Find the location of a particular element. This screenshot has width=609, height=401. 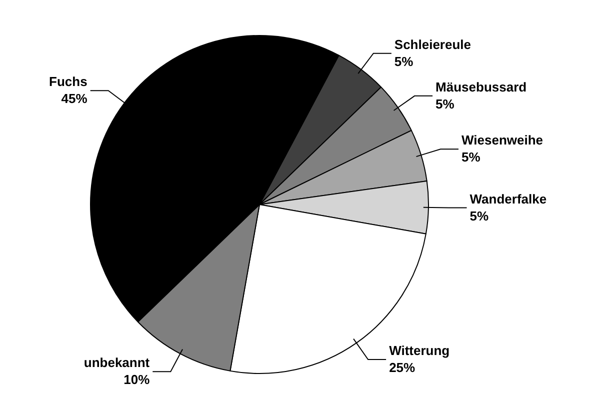

data-label: 10% is located at coordinates (137, 380).